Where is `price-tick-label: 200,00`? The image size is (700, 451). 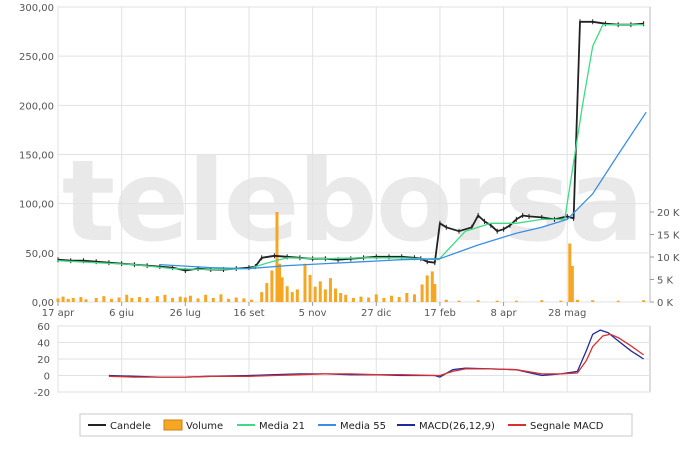 price-tick-label: 200,00 is located at coordinates (36, 106).